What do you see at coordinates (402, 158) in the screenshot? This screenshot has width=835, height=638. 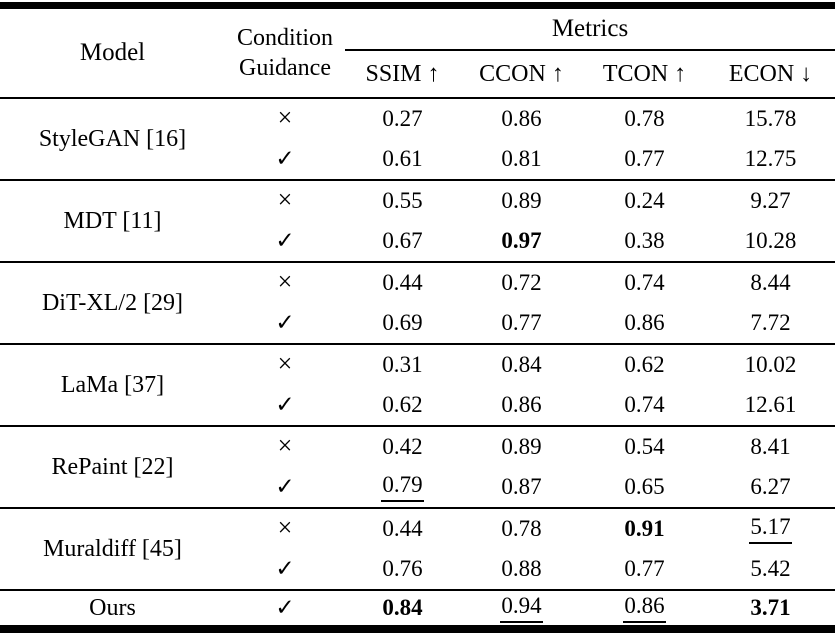 I see `metric-value: 0.61` at bounding box center [402, 158].